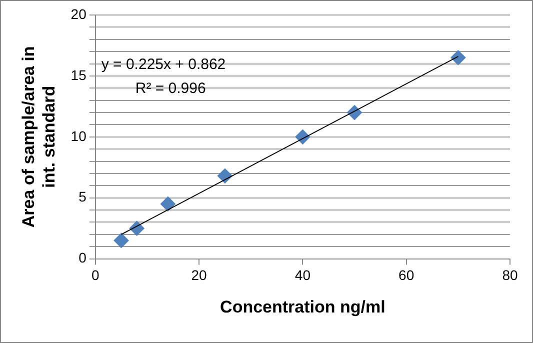 The width and height of the screenshot is (533, 343). What do you see at coordinates (78, 136) in the screenshot?
I see `y-tick-label: 10` at bounding box center [78, 136].